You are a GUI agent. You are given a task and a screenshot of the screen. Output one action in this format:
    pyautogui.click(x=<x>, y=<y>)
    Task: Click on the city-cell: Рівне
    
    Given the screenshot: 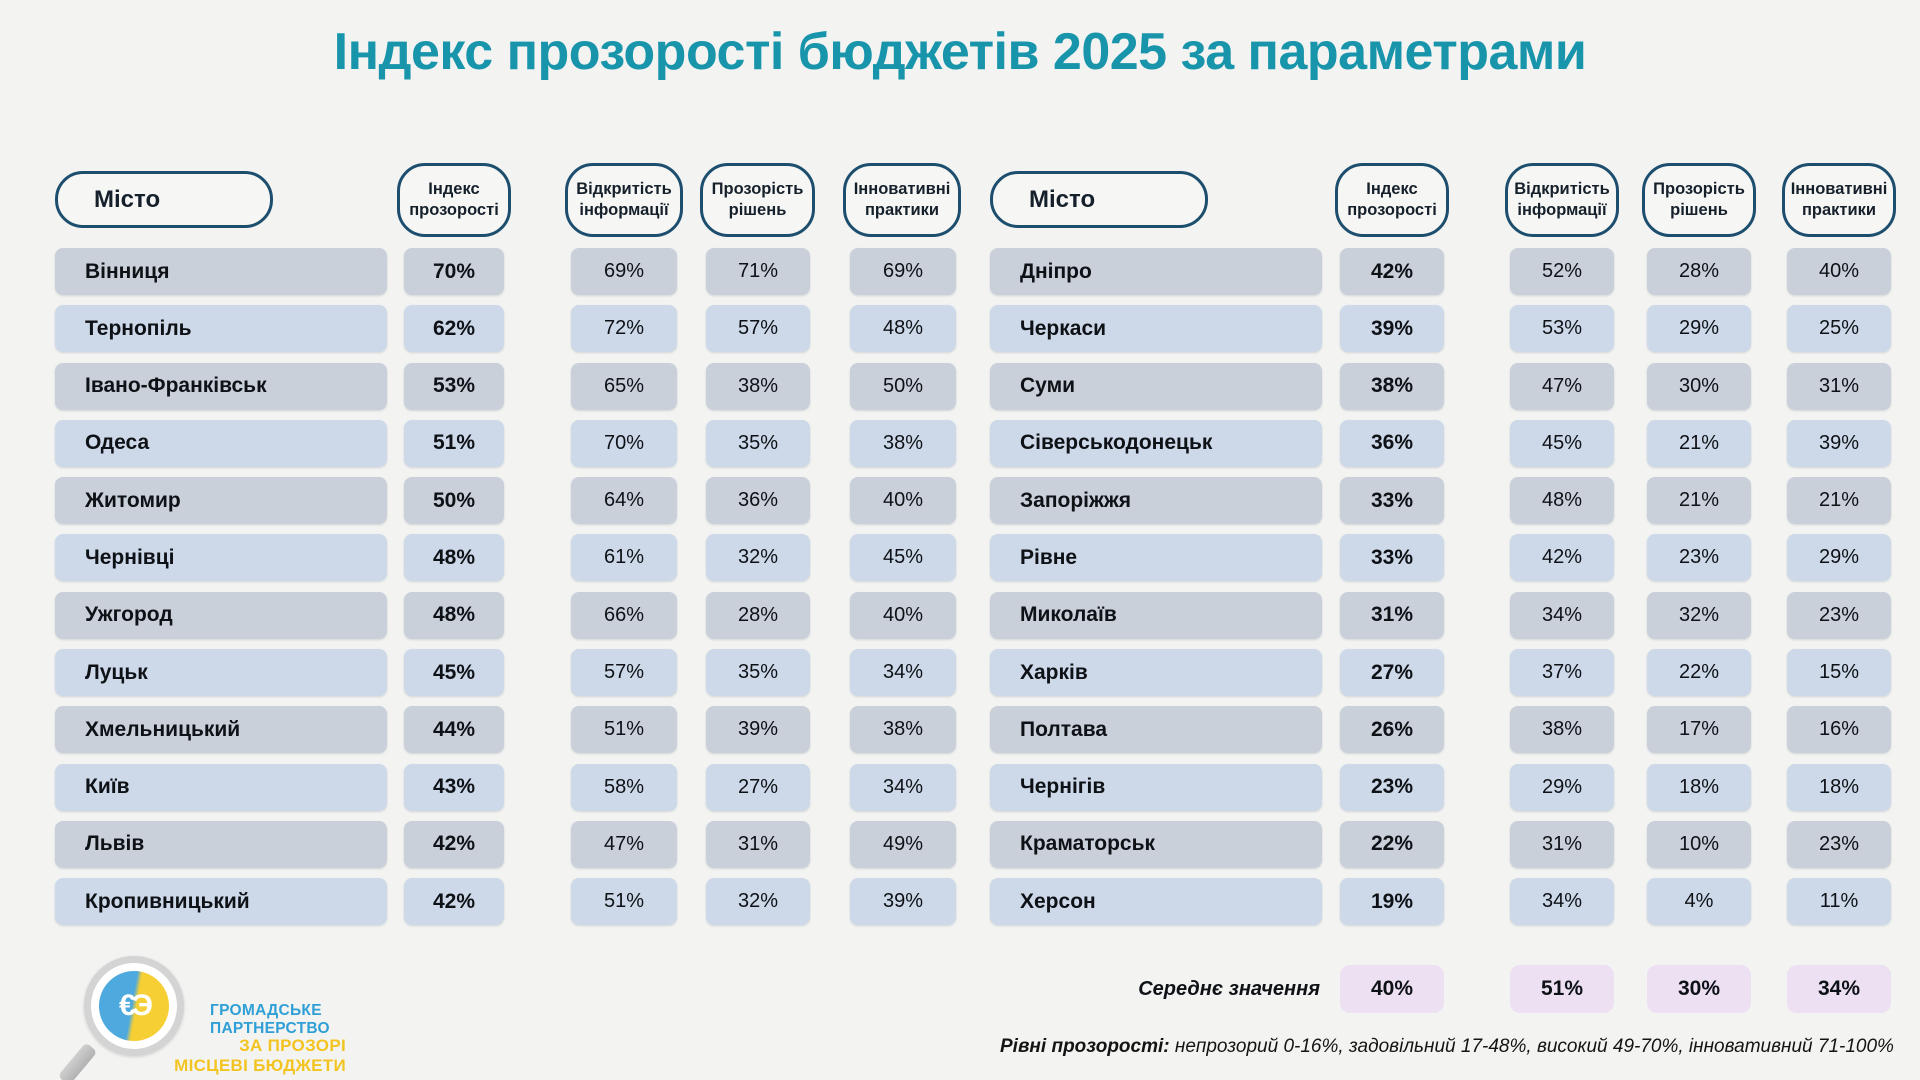 What is the action you would take?
    pyautogui.click(x=1156, y=558)
    